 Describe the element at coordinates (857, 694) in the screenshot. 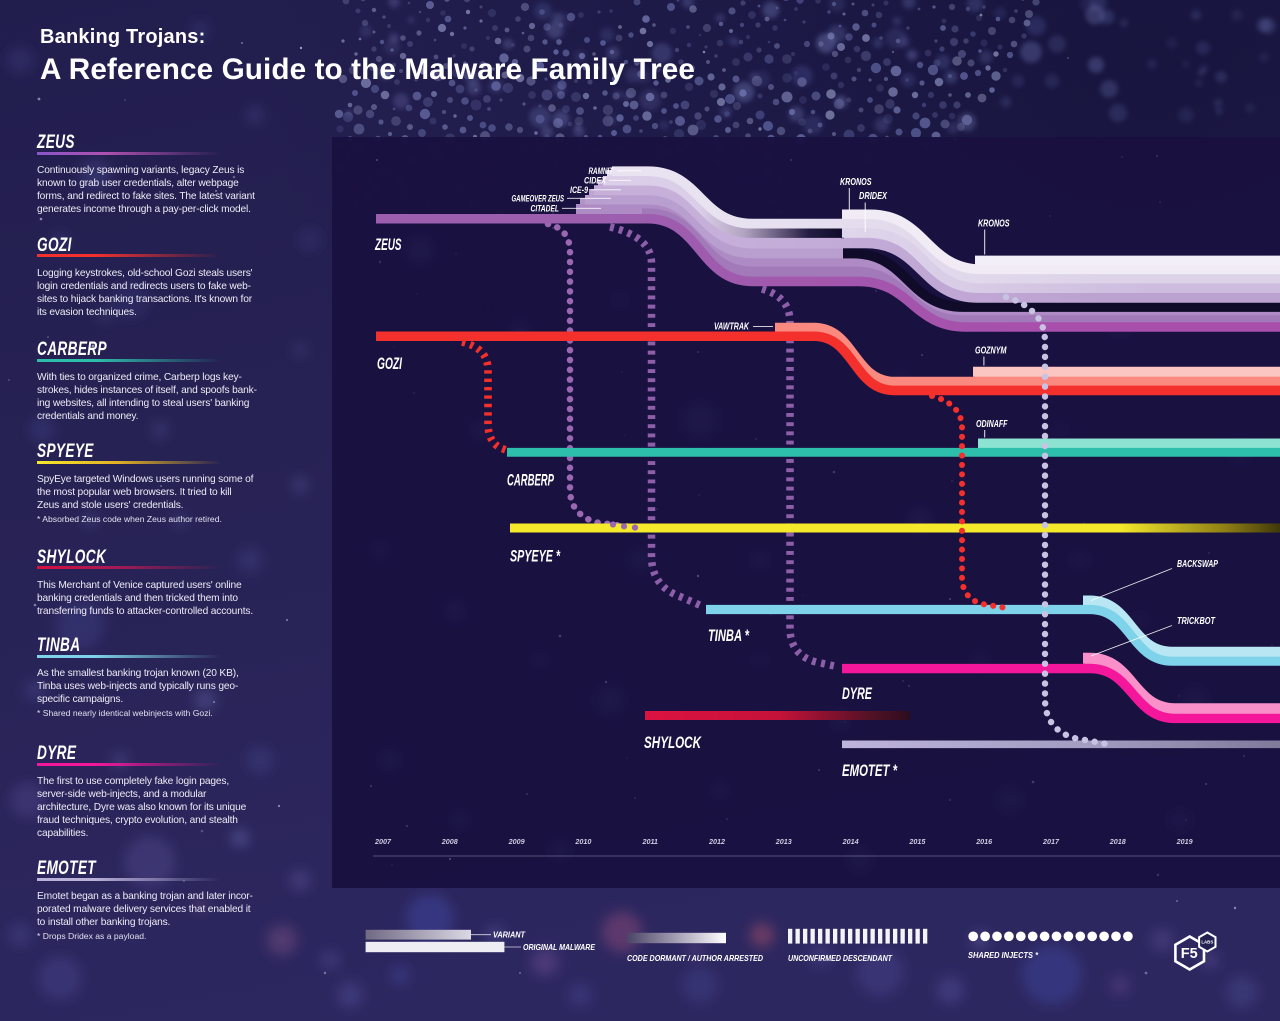

I see `svg-text: DYRE` at that location.